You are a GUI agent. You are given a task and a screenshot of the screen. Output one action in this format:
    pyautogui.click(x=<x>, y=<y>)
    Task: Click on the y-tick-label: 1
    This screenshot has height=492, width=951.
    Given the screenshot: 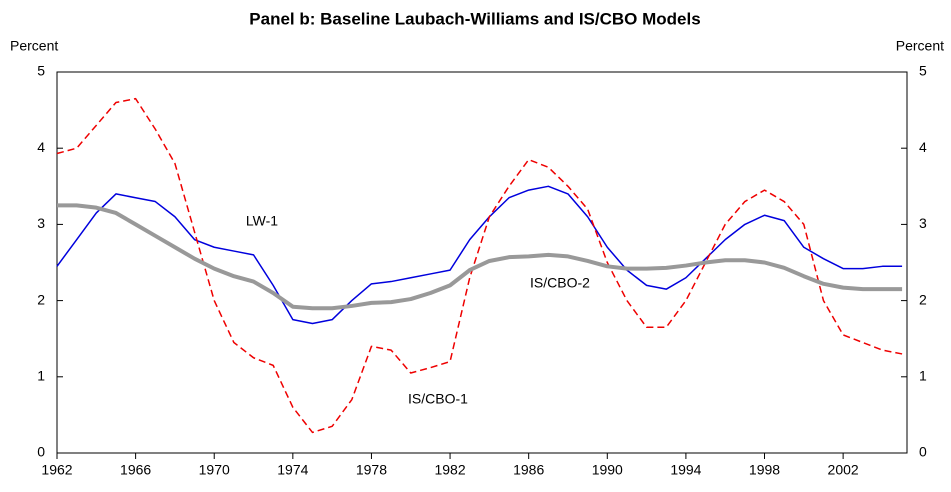 What is the action you would take?
    pyautogui.click(x=41, y=376)
    